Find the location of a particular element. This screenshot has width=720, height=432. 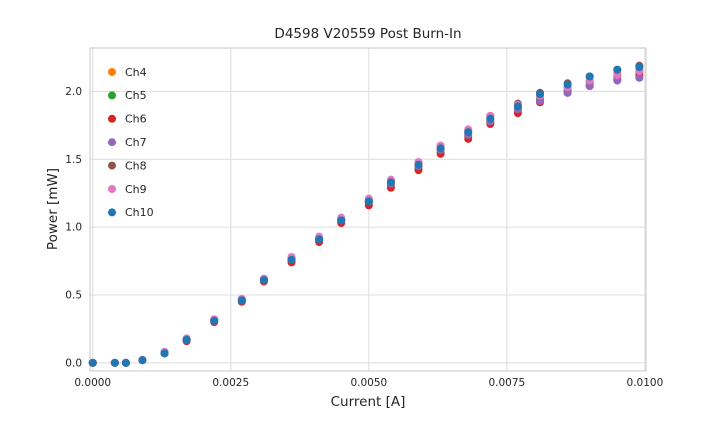

legend-marker-ch4 is located at coordinates (112, 72).